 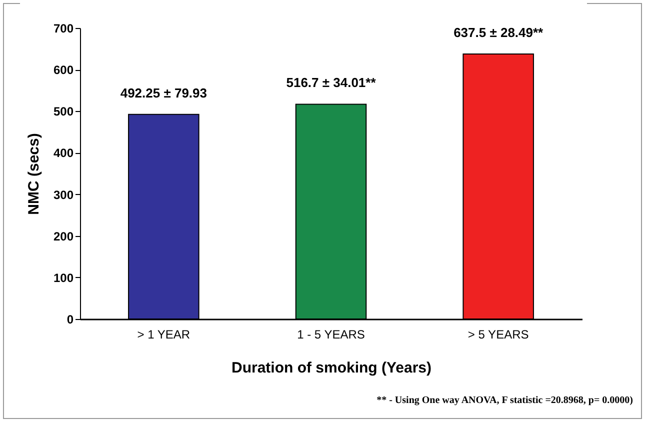 What do you see at coordinates (70, 319) in the screenshot?
I see `y-tick-label: 0` at bounding box center [70, 319].